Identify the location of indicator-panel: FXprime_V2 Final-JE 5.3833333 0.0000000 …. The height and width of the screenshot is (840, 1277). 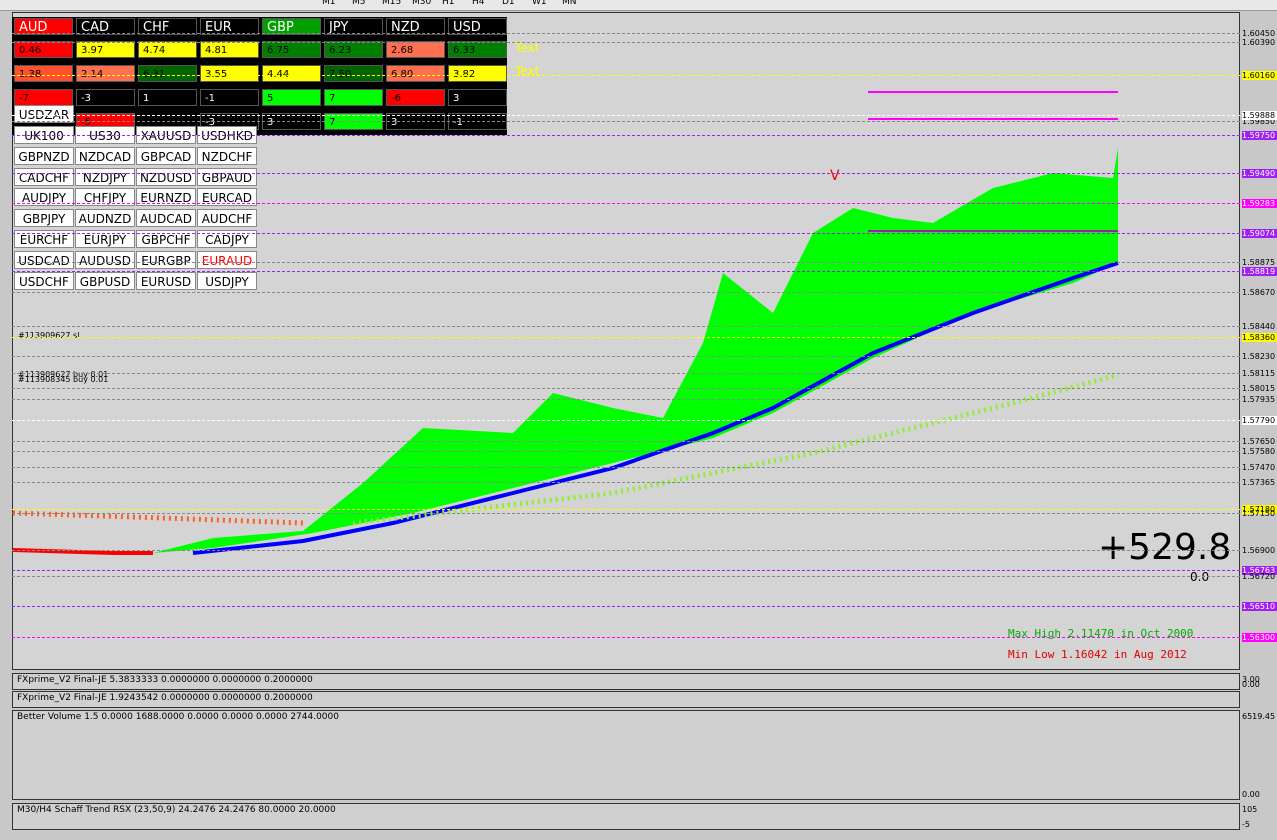
(626, 681).